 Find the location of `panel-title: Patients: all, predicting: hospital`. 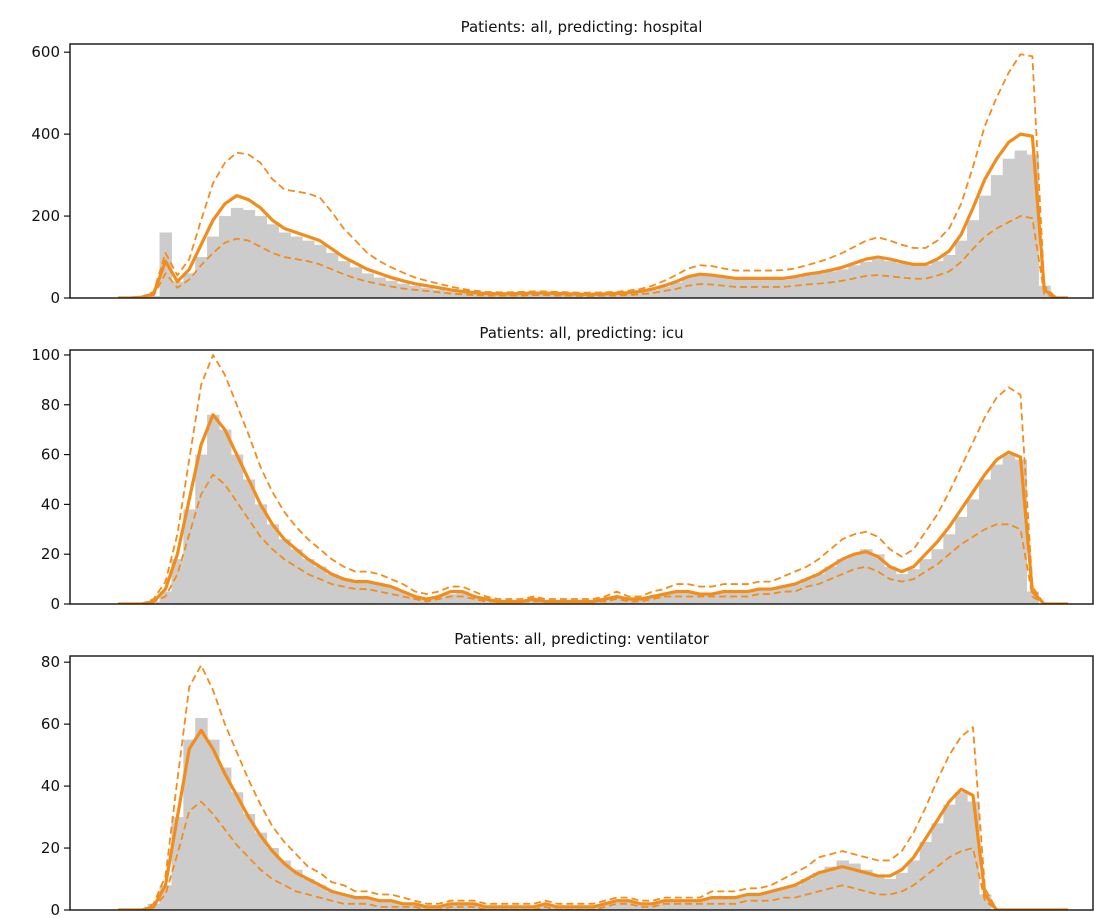

panel-title: Patients: all, predicting: hospital is located at coordinates (582, 27).